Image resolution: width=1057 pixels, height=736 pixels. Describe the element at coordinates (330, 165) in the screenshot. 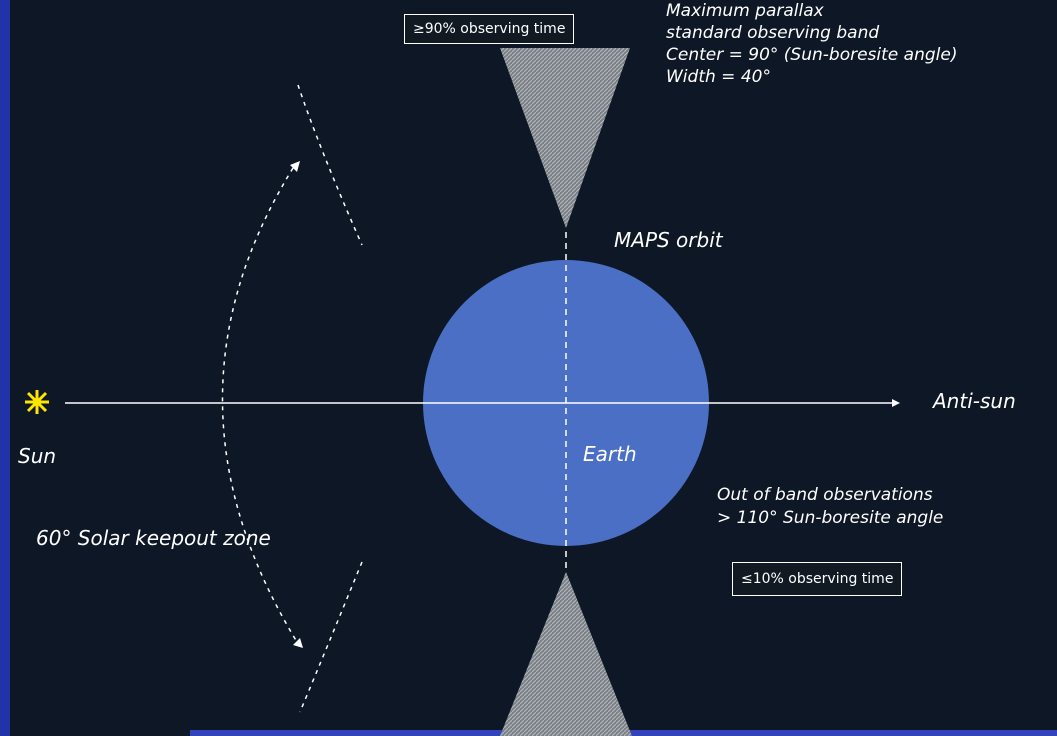

I see `keepout-outer-arc-top` at that location.